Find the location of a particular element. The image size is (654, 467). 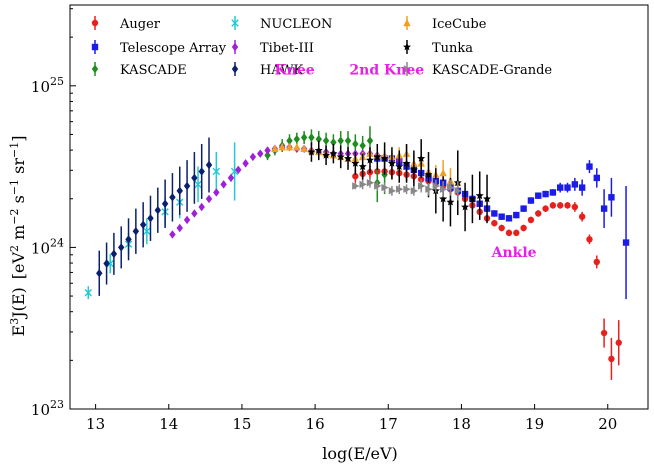

series-kascade-grande is located at coordinates (407, 189).